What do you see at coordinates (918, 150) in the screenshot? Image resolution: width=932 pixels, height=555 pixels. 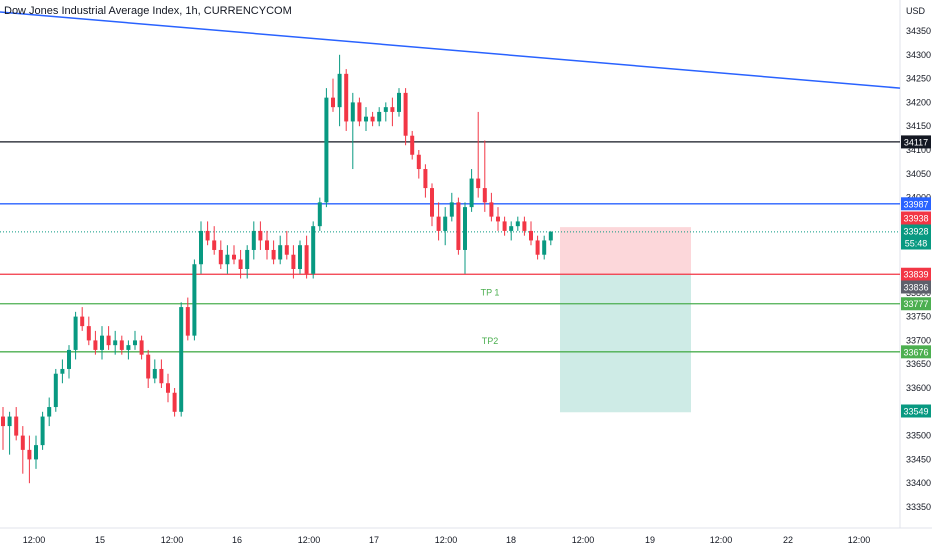 I see `y-tick-label: 34100` at bounding box center [918, 150].